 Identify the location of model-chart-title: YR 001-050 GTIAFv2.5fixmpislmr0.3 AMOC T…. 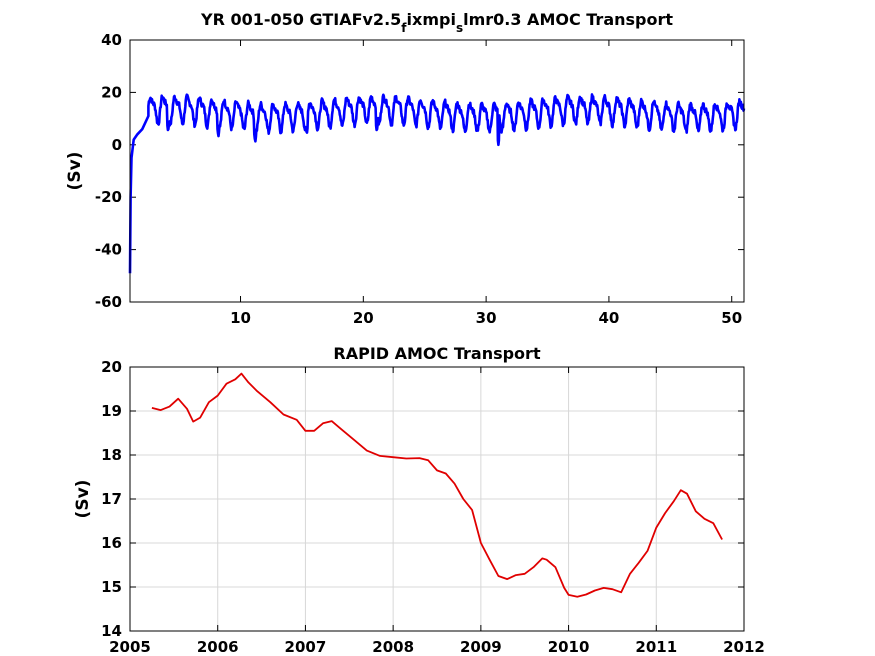
(436, 22).